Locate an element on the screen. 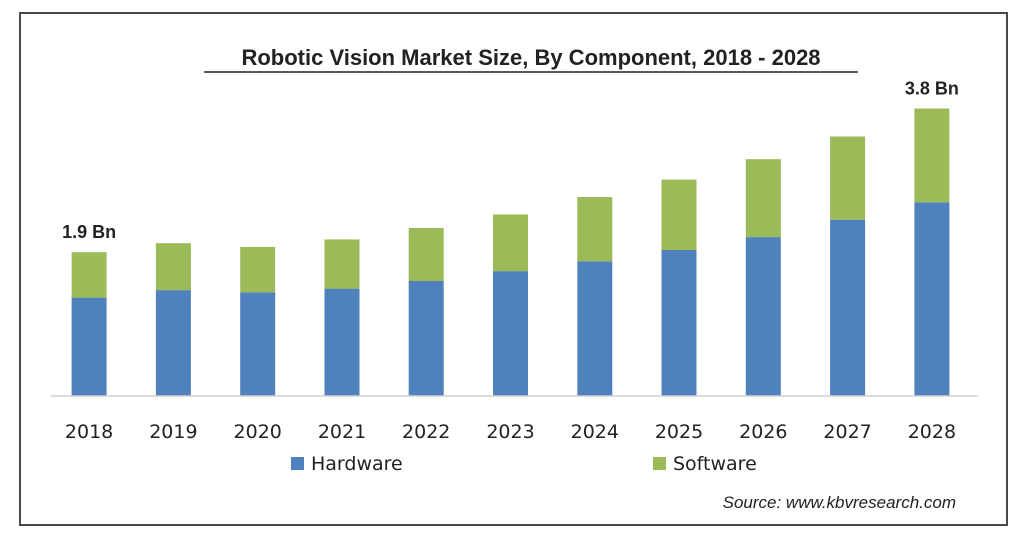 The image size is (1024, 536). x-tick-label: 2027 is located at coordinates (847, 432).